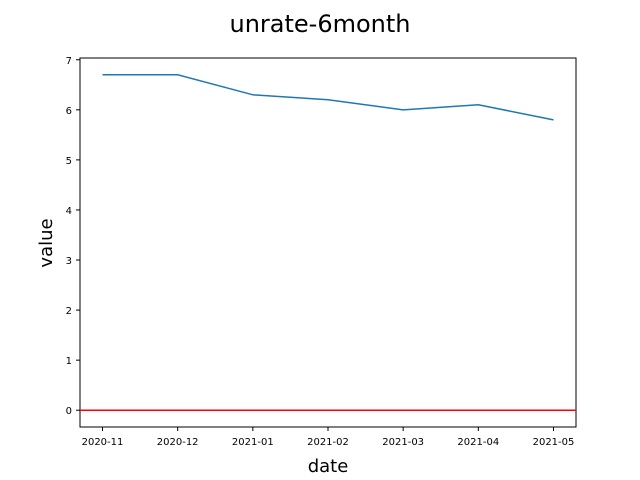 The width and height of the screenshot is (640, 480). What do you see at coordinates (69, 261) in the screenshot?
I see `y-tick-label: 3` at bounding box center [69, 261].